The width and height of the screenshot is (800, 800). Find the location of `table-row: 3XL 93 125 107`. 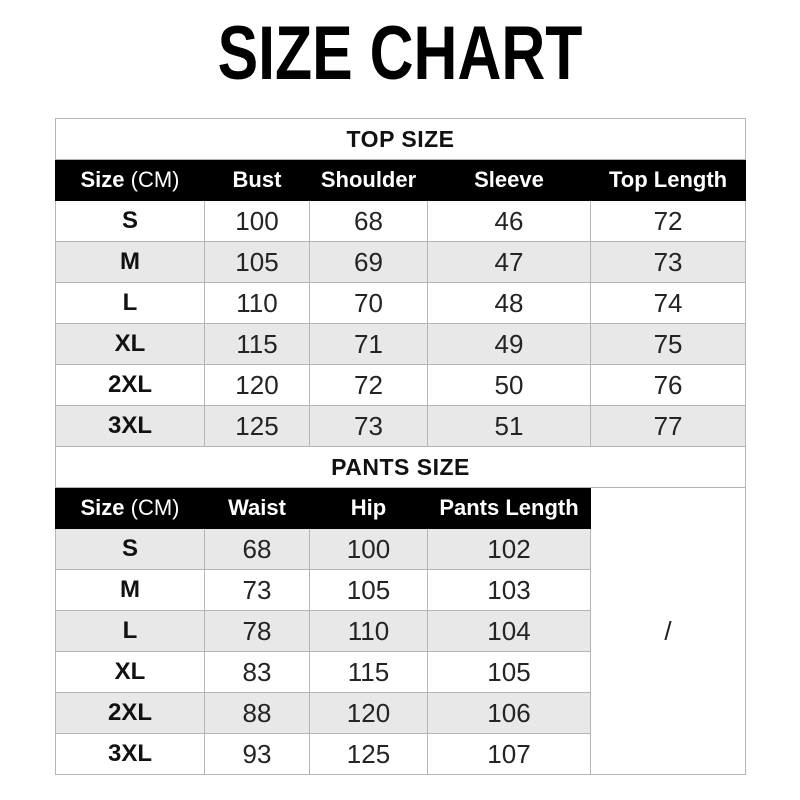

table-row: 3XL 93 125 107 is located at coordinates (400, 754).